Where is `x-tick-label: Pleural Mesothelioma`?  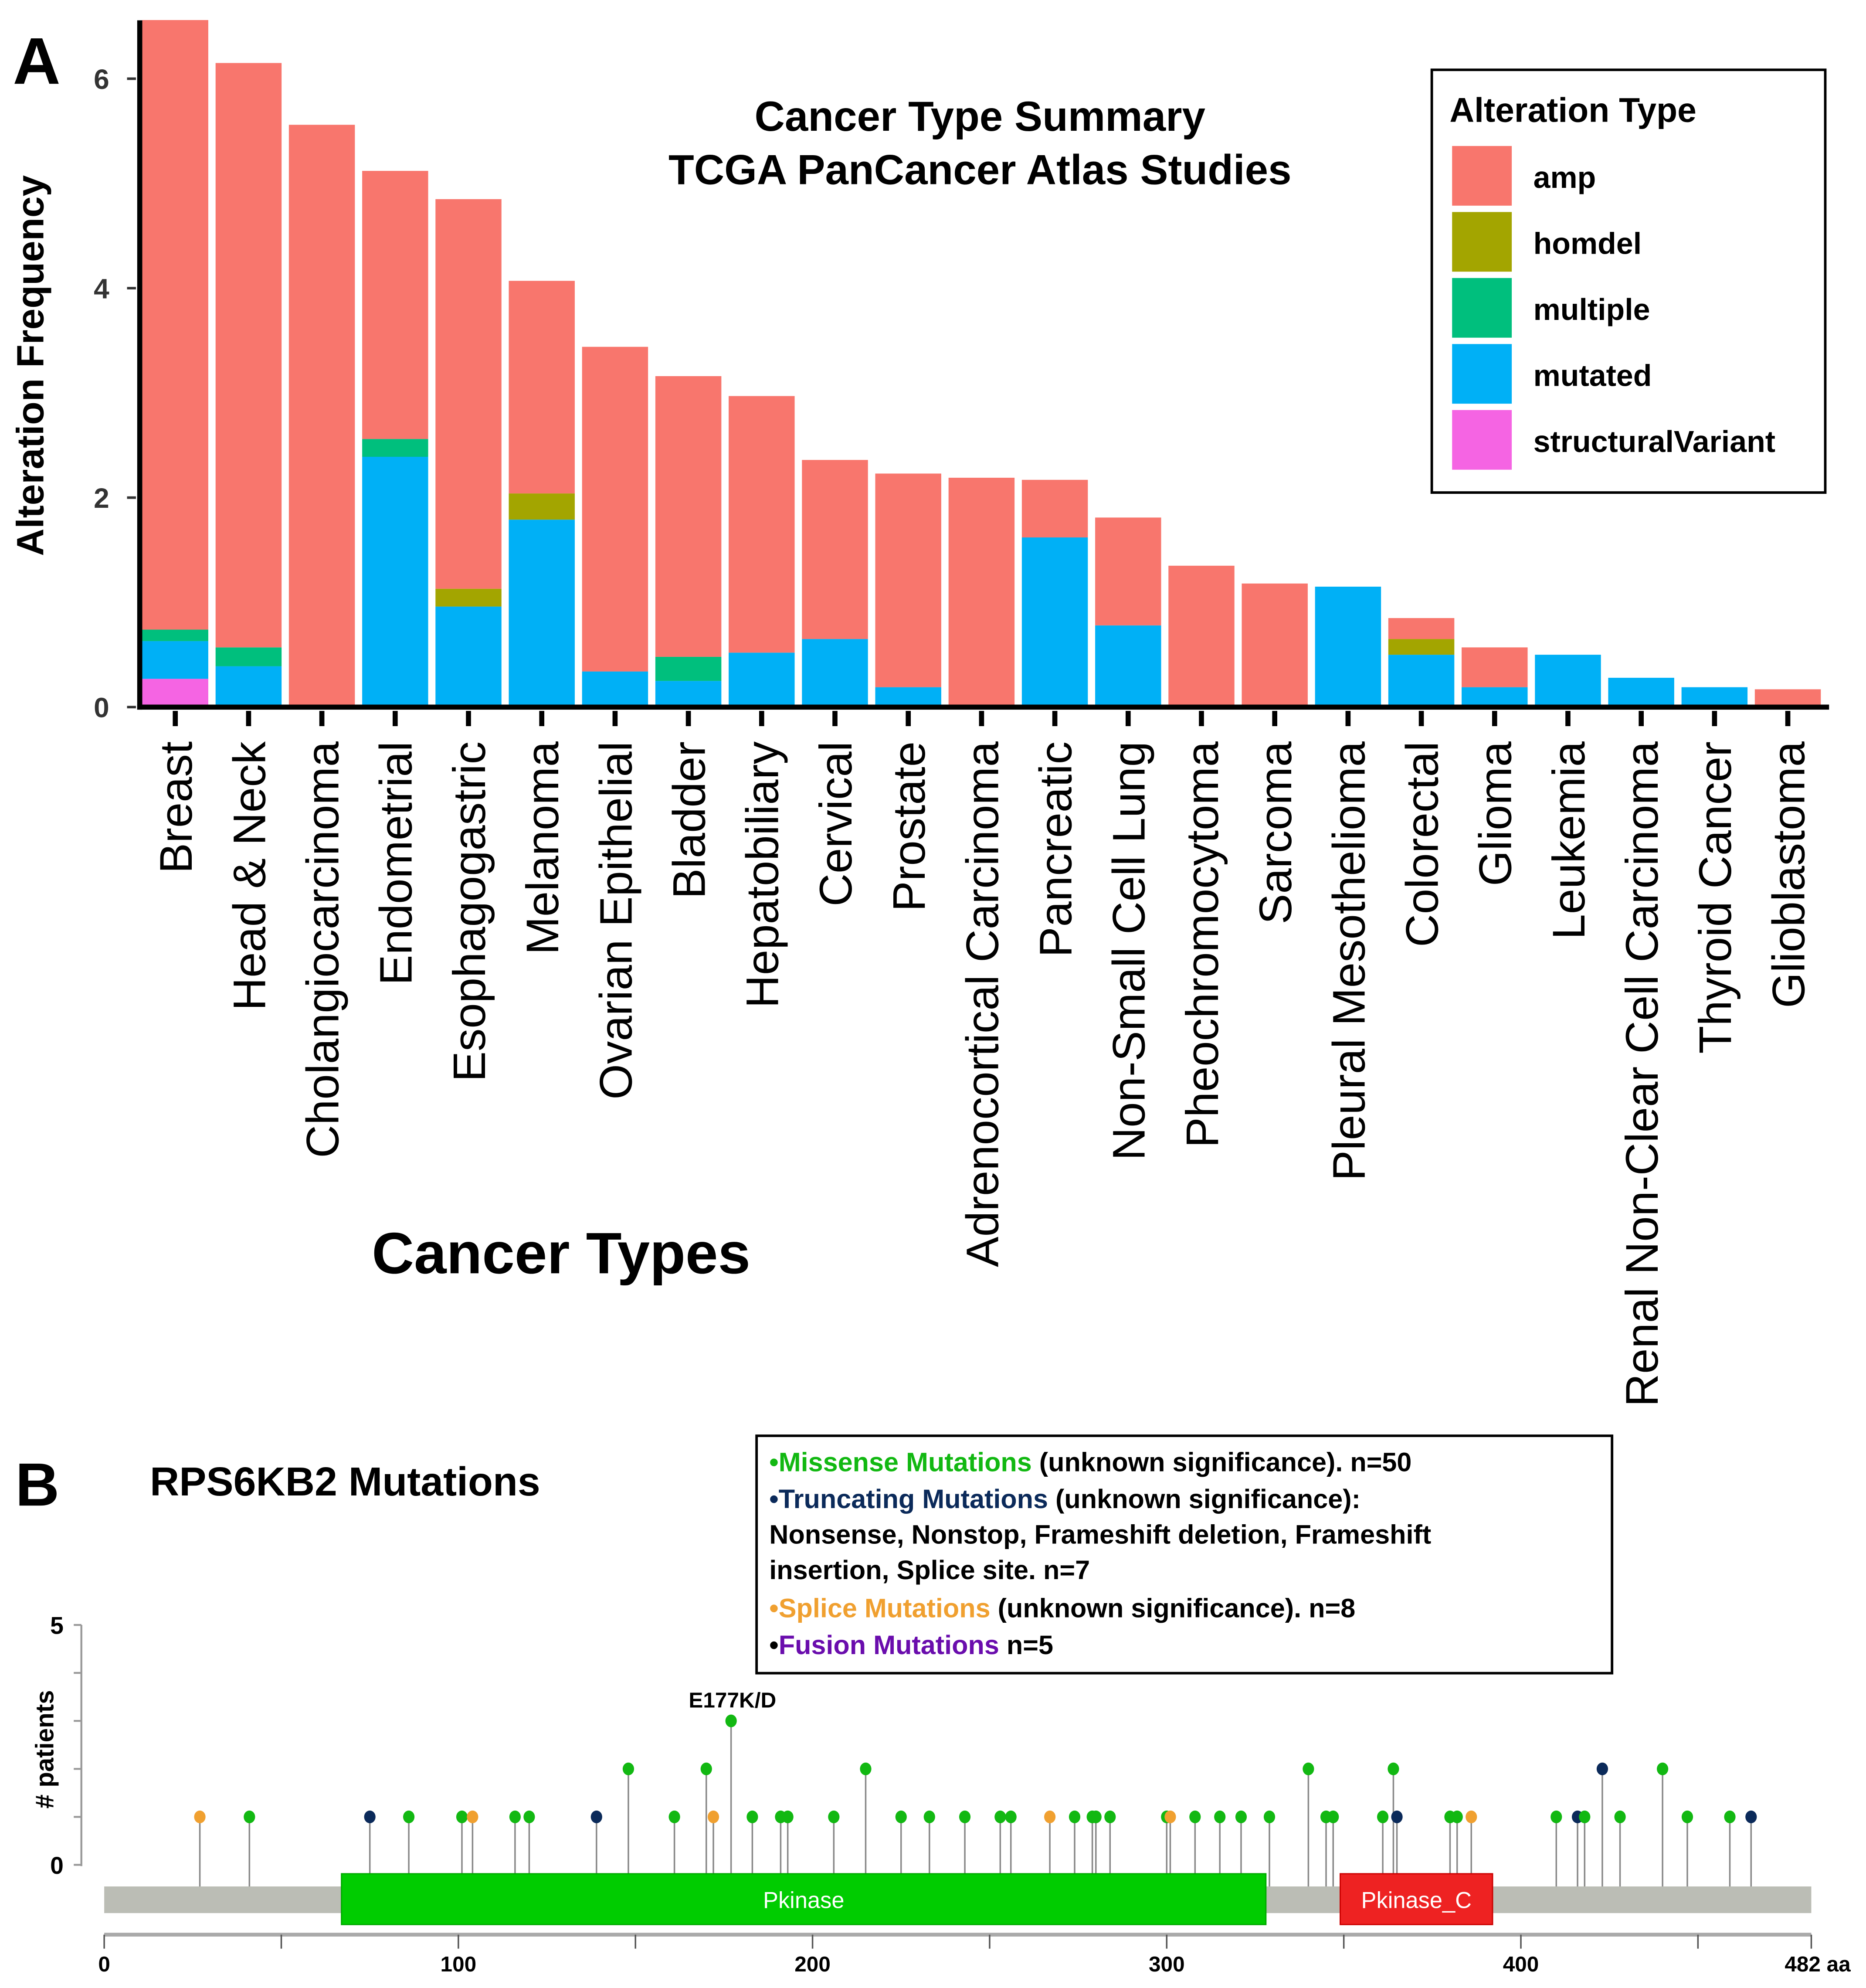 x-tick-label: Pleural Mesothelioma is located at coordinates (1349, 961).